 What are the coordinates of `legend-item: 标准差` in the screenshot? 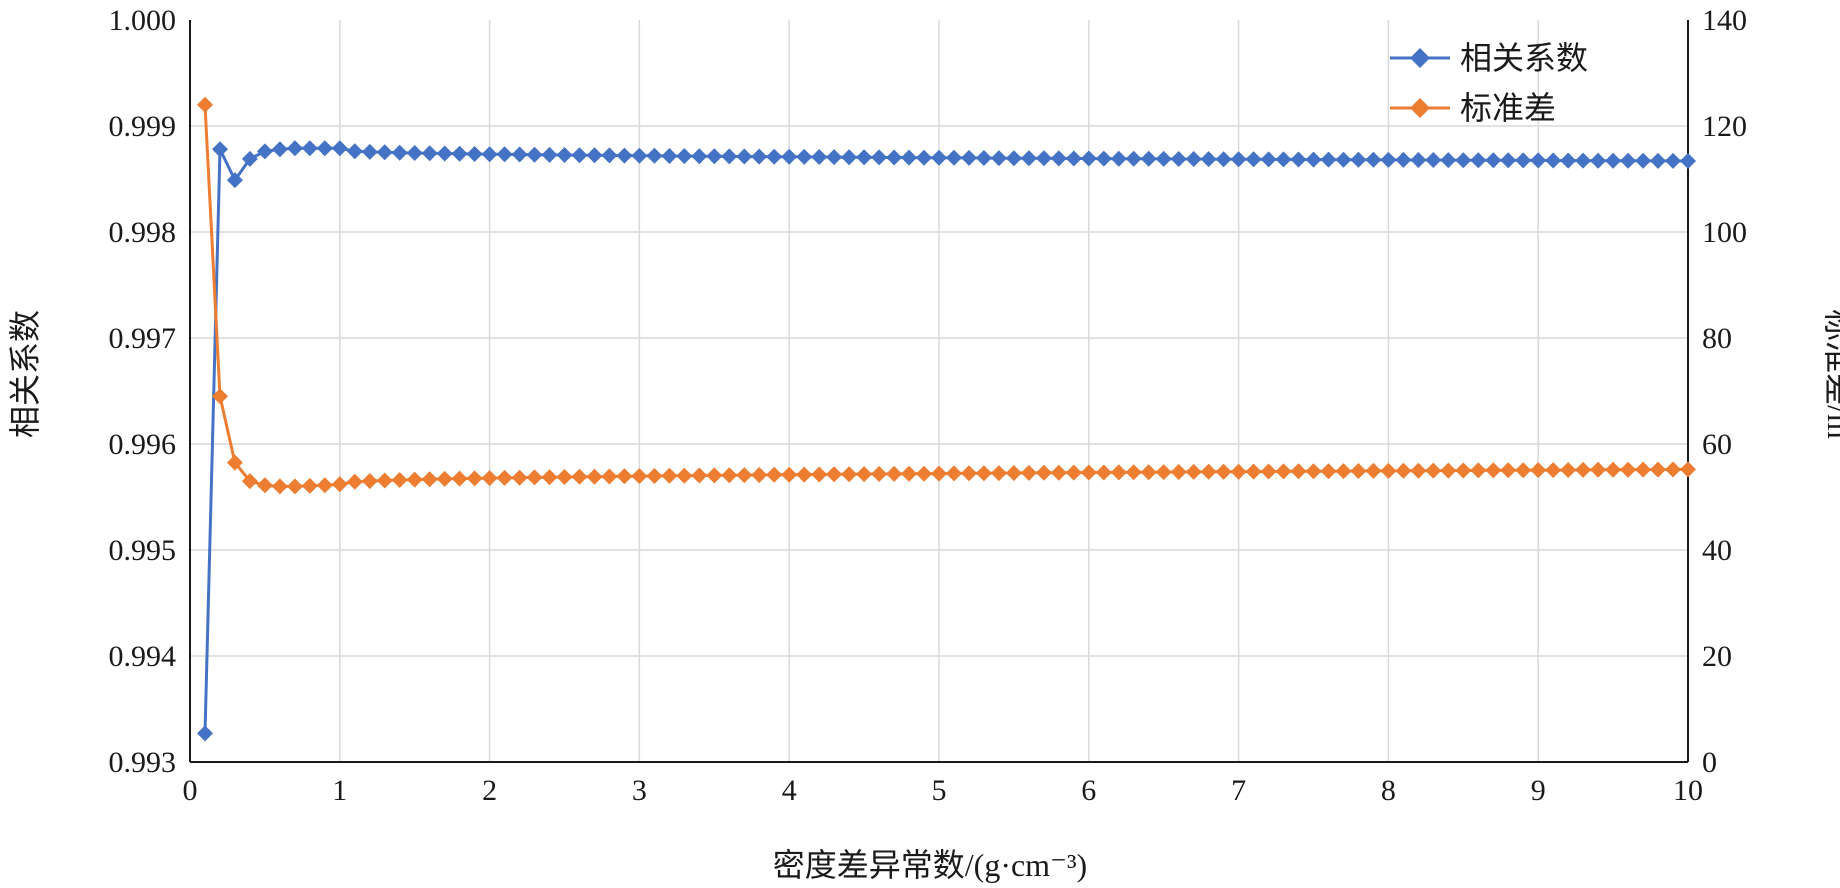 It's located at (1473, 108).